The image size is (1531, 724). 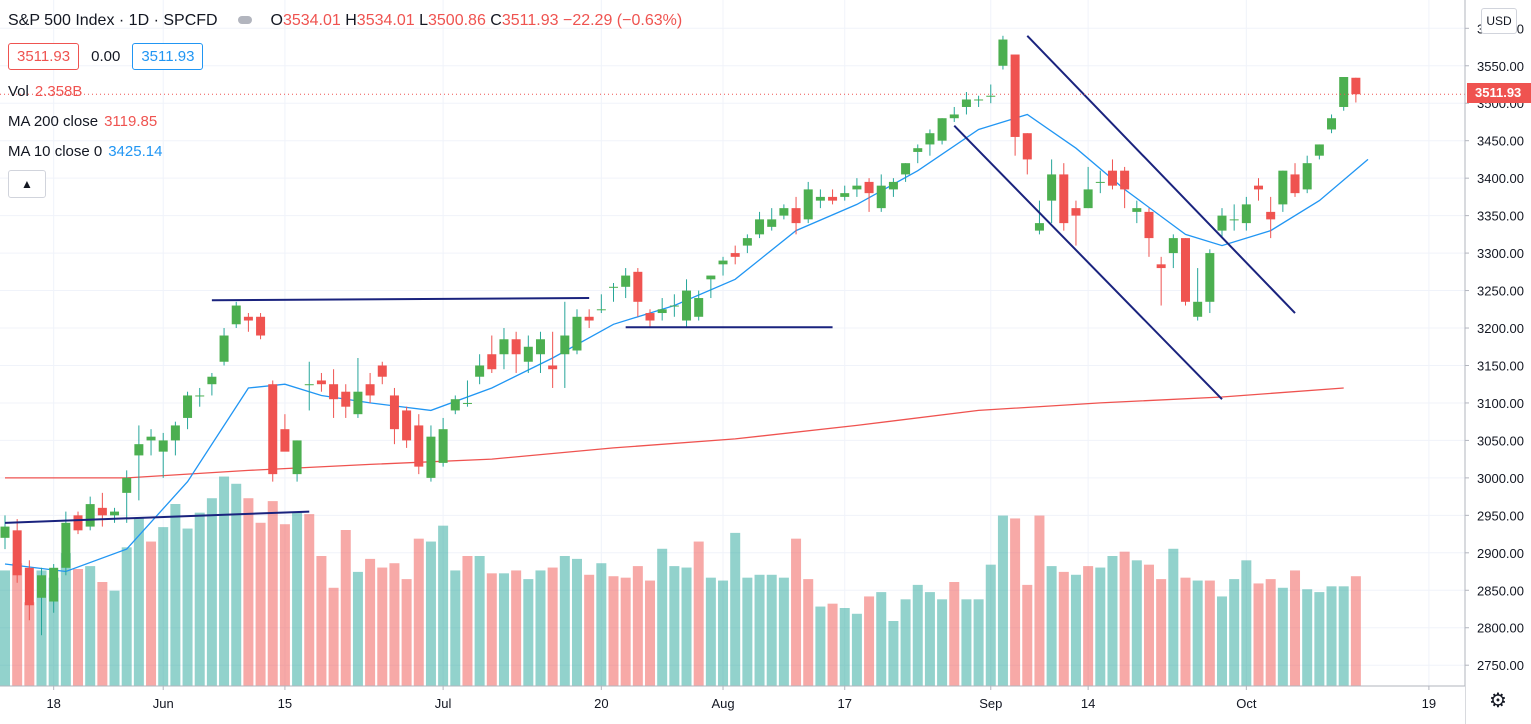 I want to click on y-tick-label: 2850.00, so click(x=1500, y=590).